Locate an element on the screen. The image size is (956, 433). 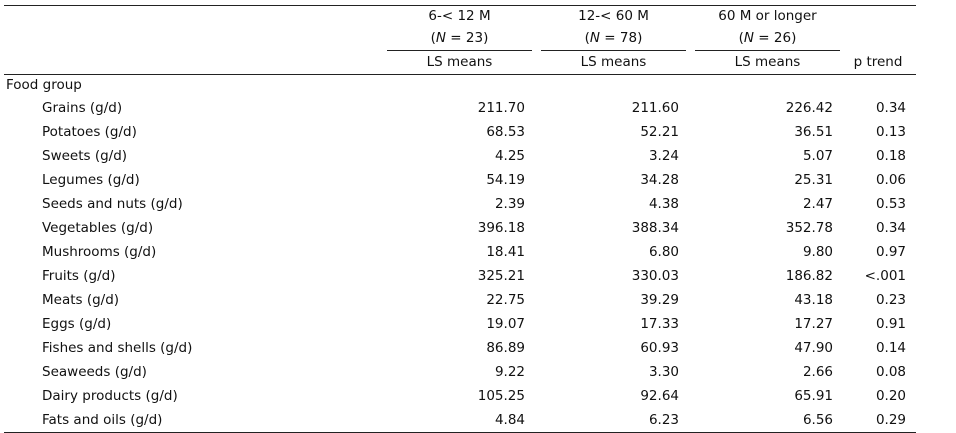
ls-mean-6-12m: 105.25 is located at coordinates (501, 396).